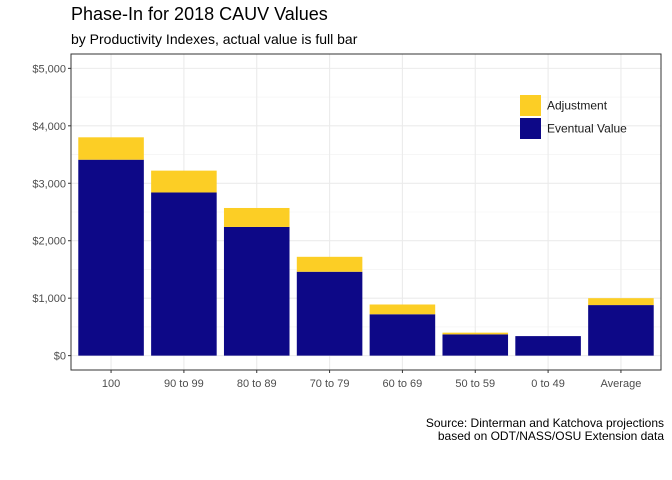 The height and width of the screenshot is (480, 672). I want to click on chart-title: Phase-In for 2018 CAUV Values, so click(199, 14).